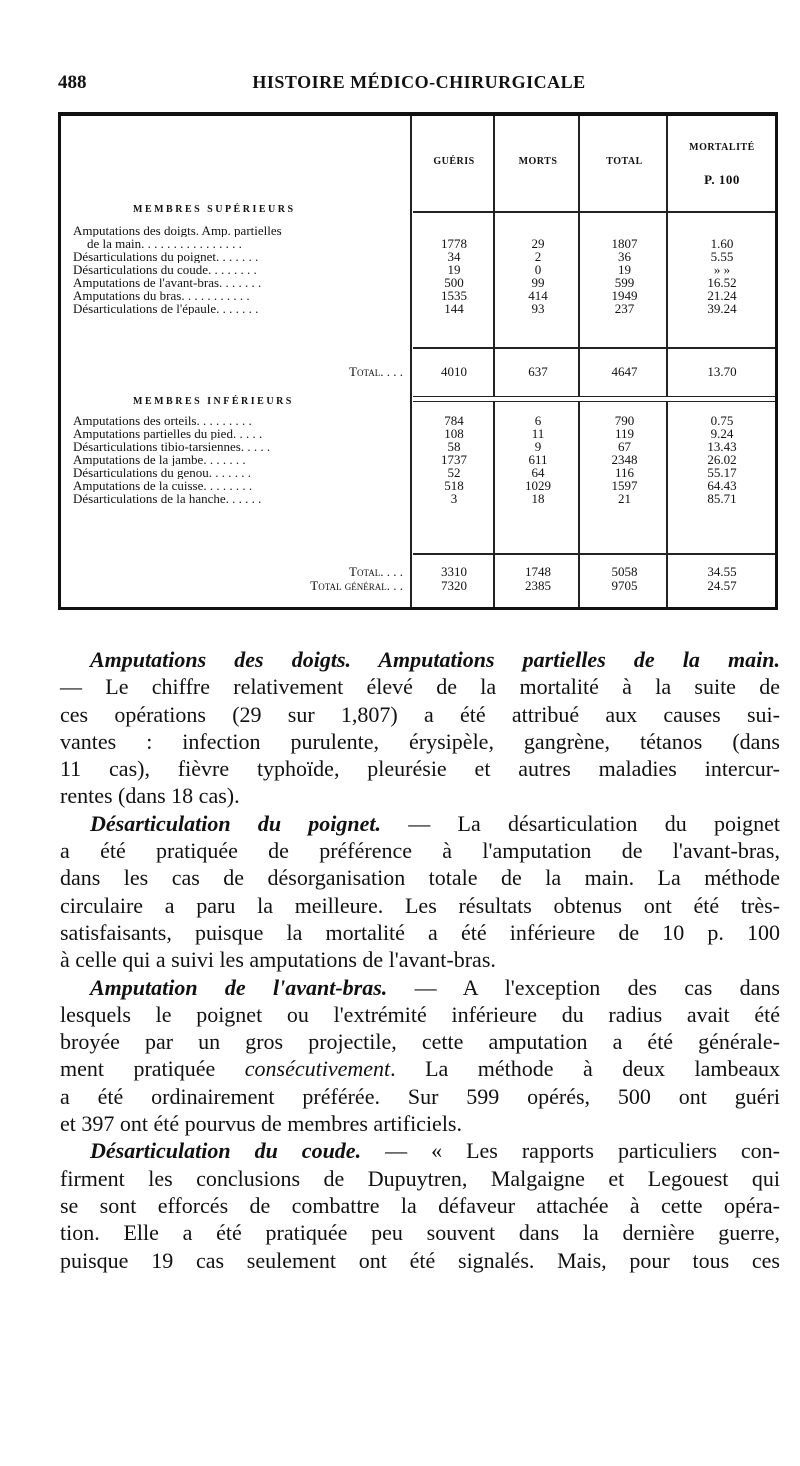  I want to click on mortality-percent: 1.60, so click(722, 243).